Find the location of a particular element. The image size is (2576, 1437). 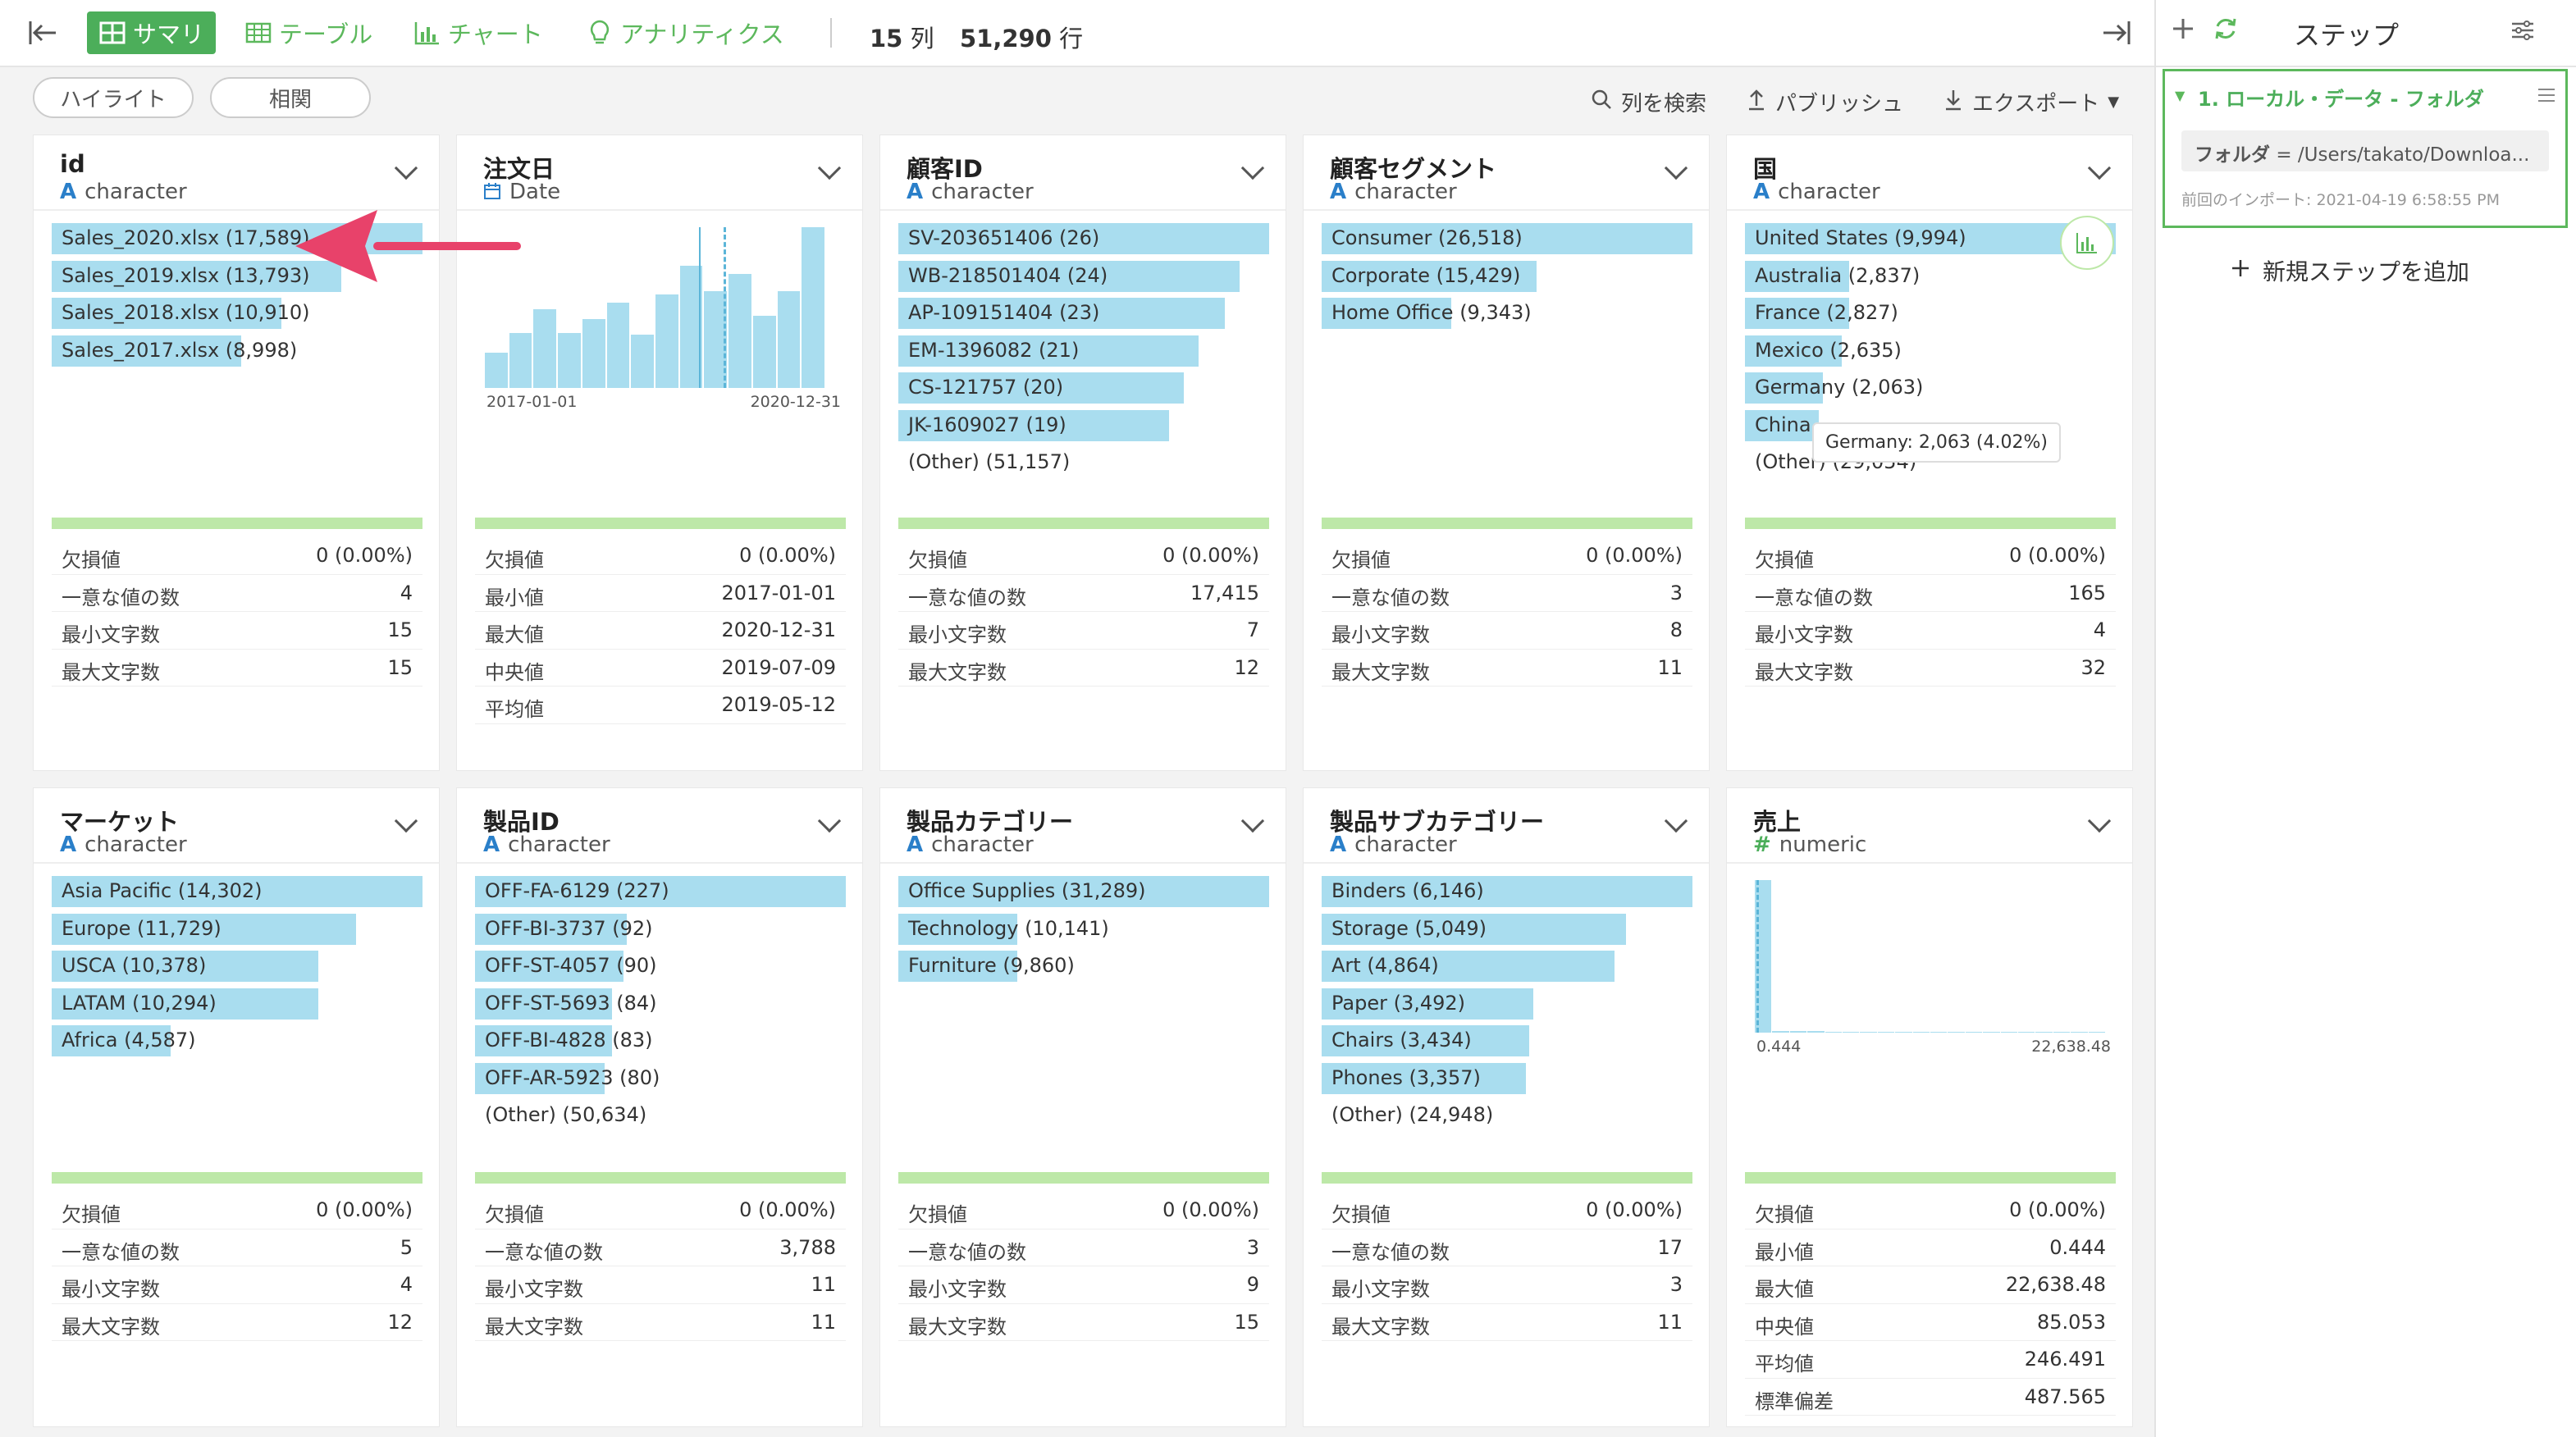

tab-chart: チャート is located at coordinates (478, 32).